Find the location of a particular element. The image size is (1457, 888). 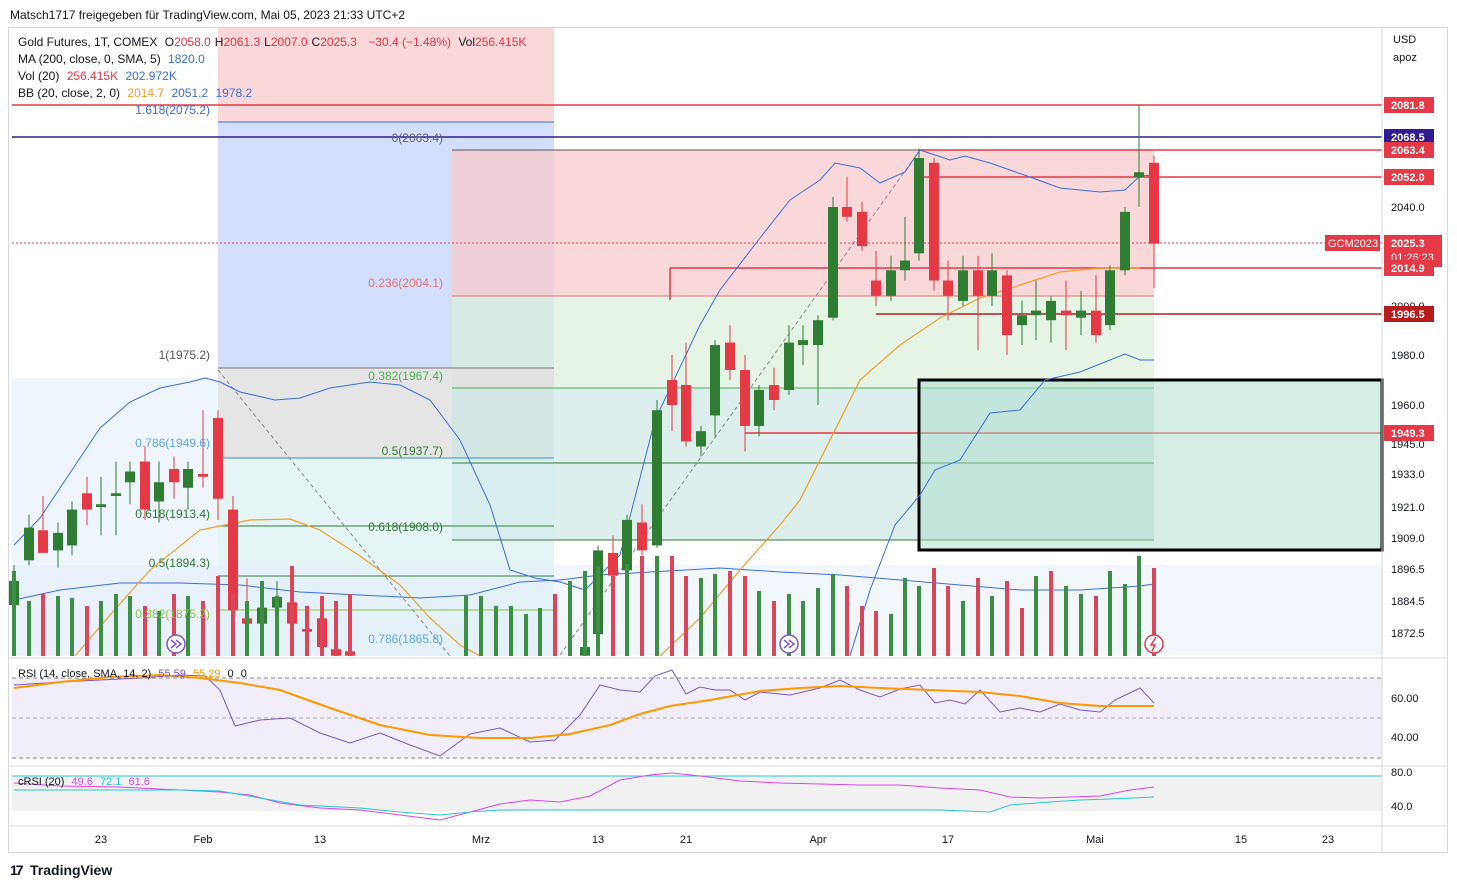

price-axis-label: 2068.5 is located at coordinates (1409, 137).